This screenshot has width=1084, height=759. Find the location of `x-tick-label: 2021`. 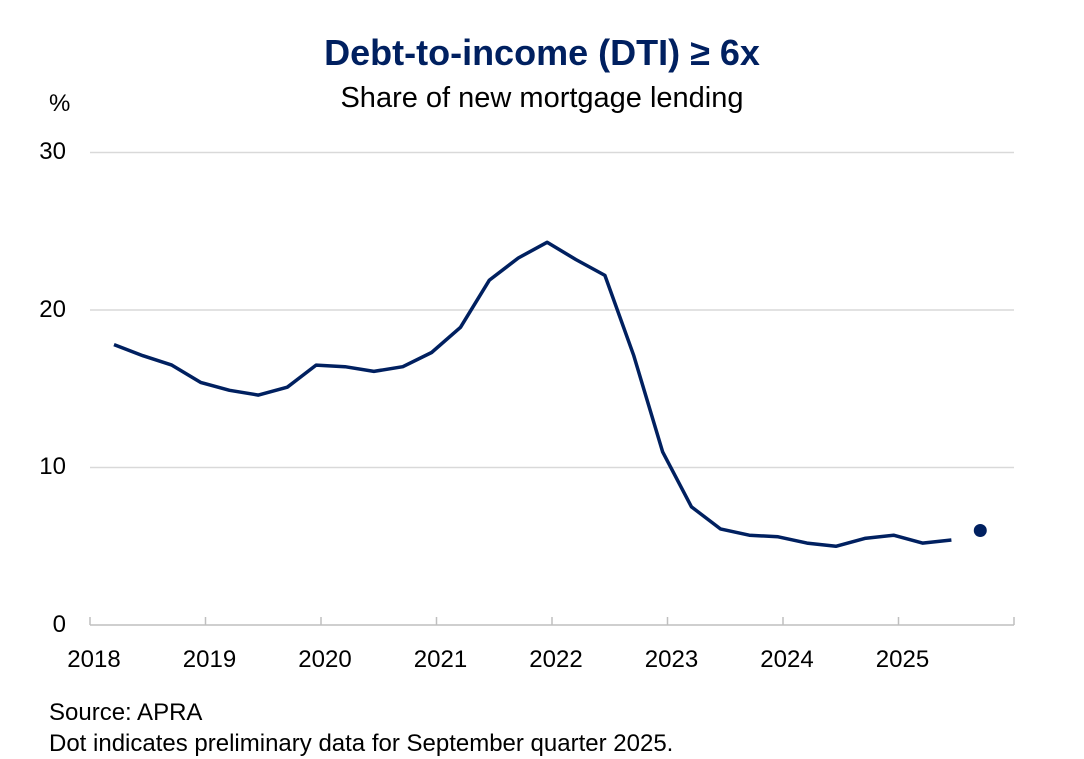

x-tick-label: 2021 is located at coordinates (440, 659).